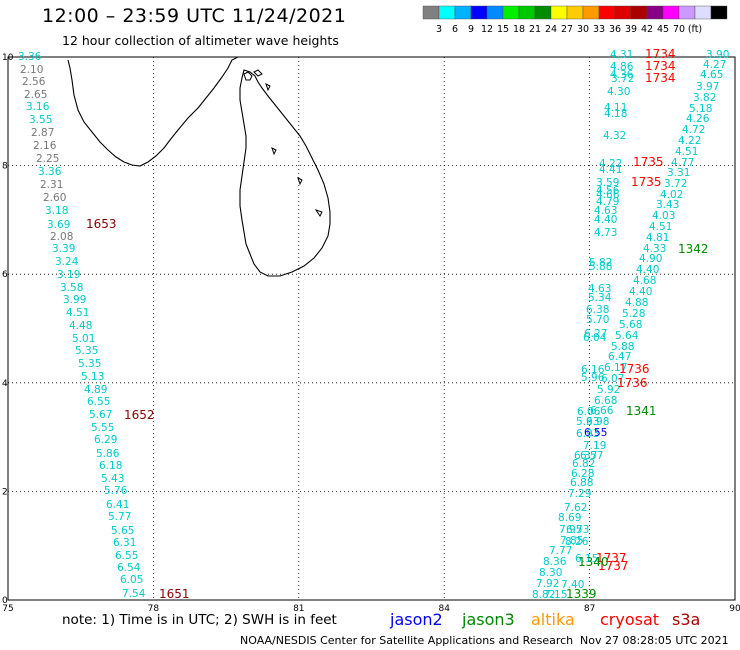  I want to click on wave-height-value: 2.56, so click(34, 82).